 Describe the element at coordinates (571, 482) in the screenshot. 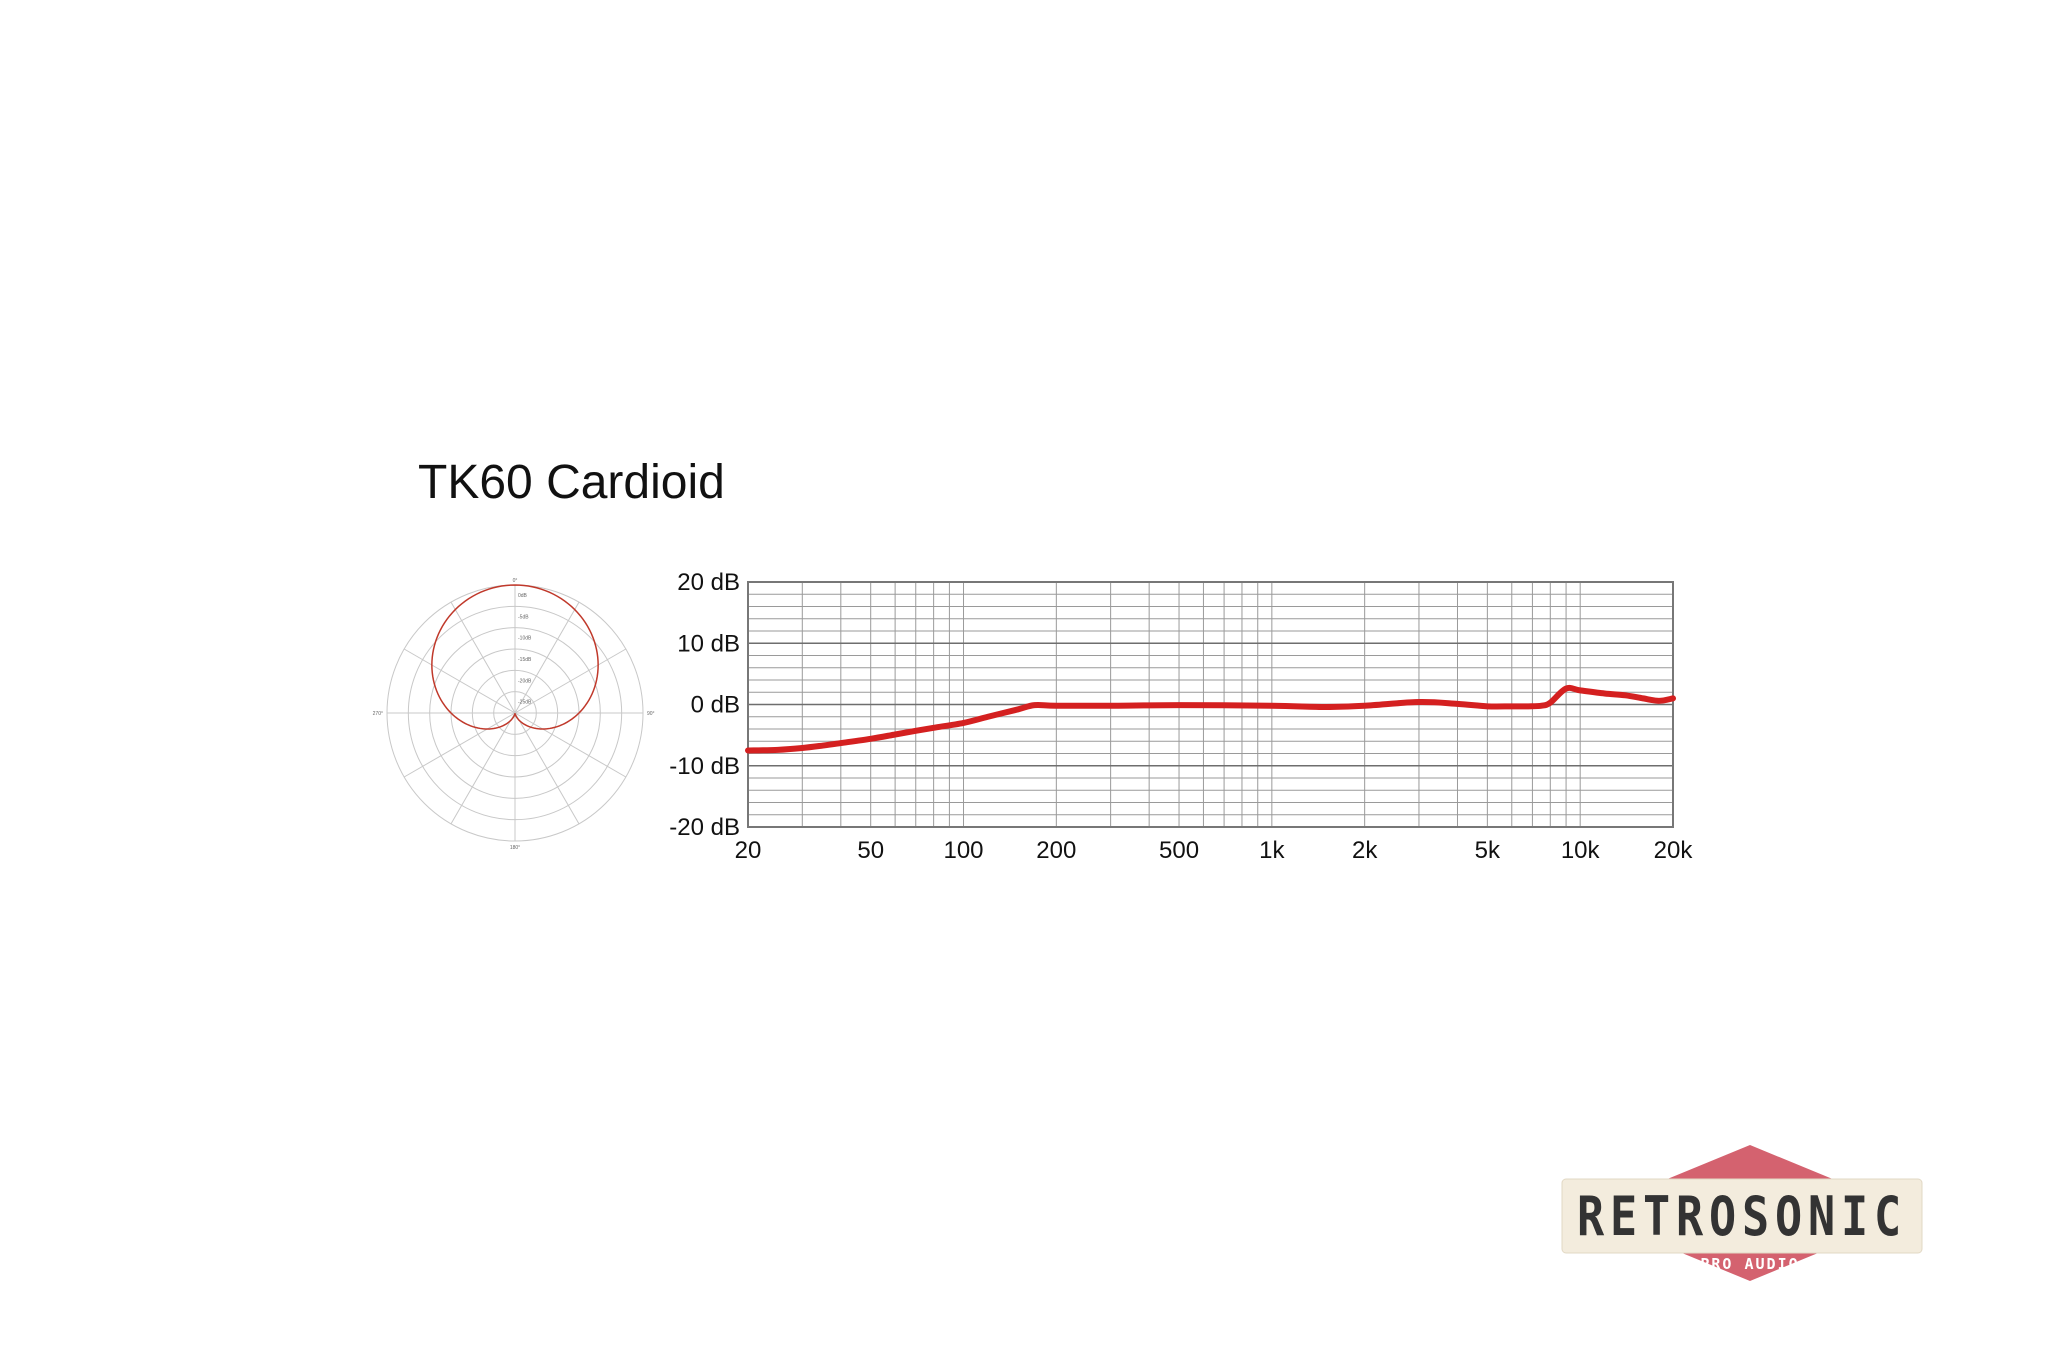

I see `page-title: TK60 Cardioid` at that location.